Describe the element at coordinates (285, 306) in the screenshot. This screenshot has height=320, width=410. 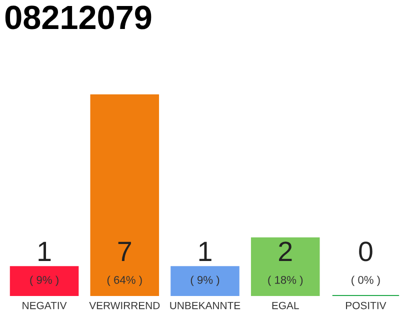
I see `x-tick-label: EGAL` at that location.